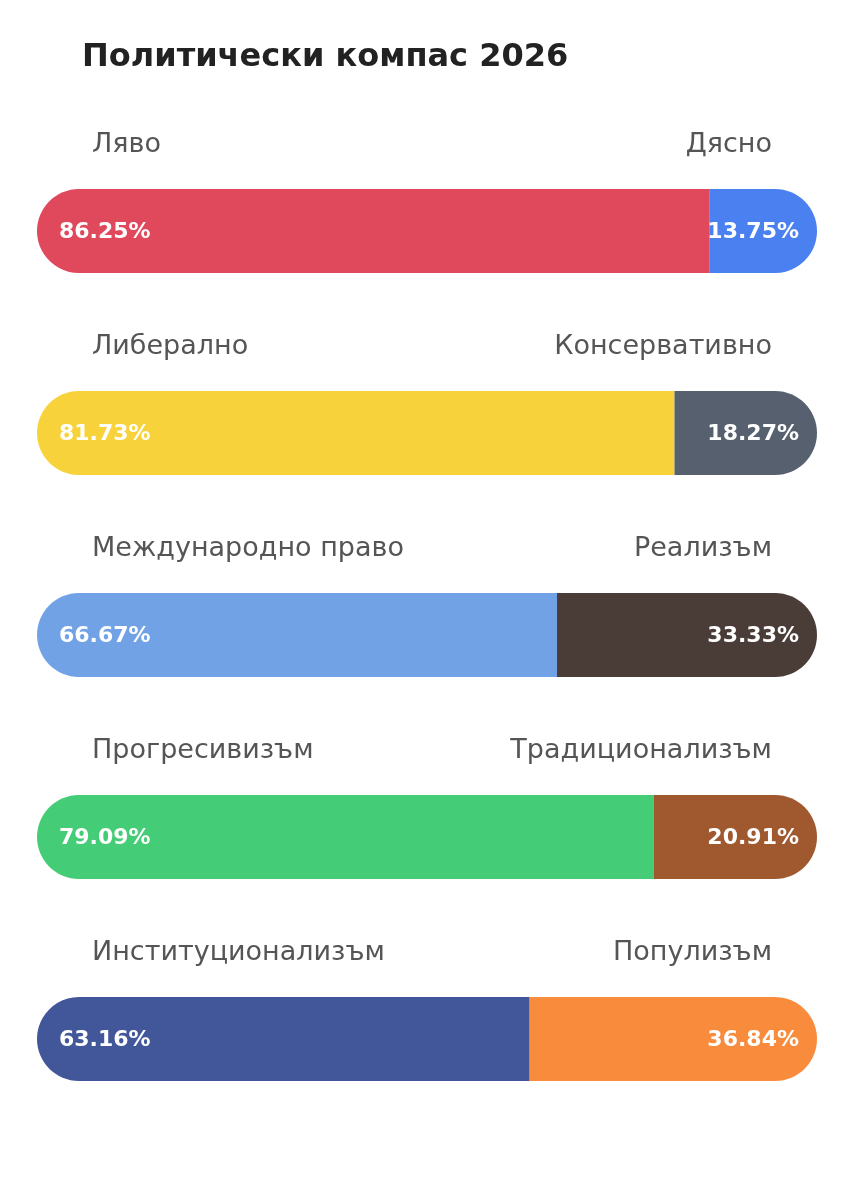 The image size is (855, 1200). Describe the element at coordinates (692, 950) in the screenshot. I see `series-label: Популизъм` at that location.